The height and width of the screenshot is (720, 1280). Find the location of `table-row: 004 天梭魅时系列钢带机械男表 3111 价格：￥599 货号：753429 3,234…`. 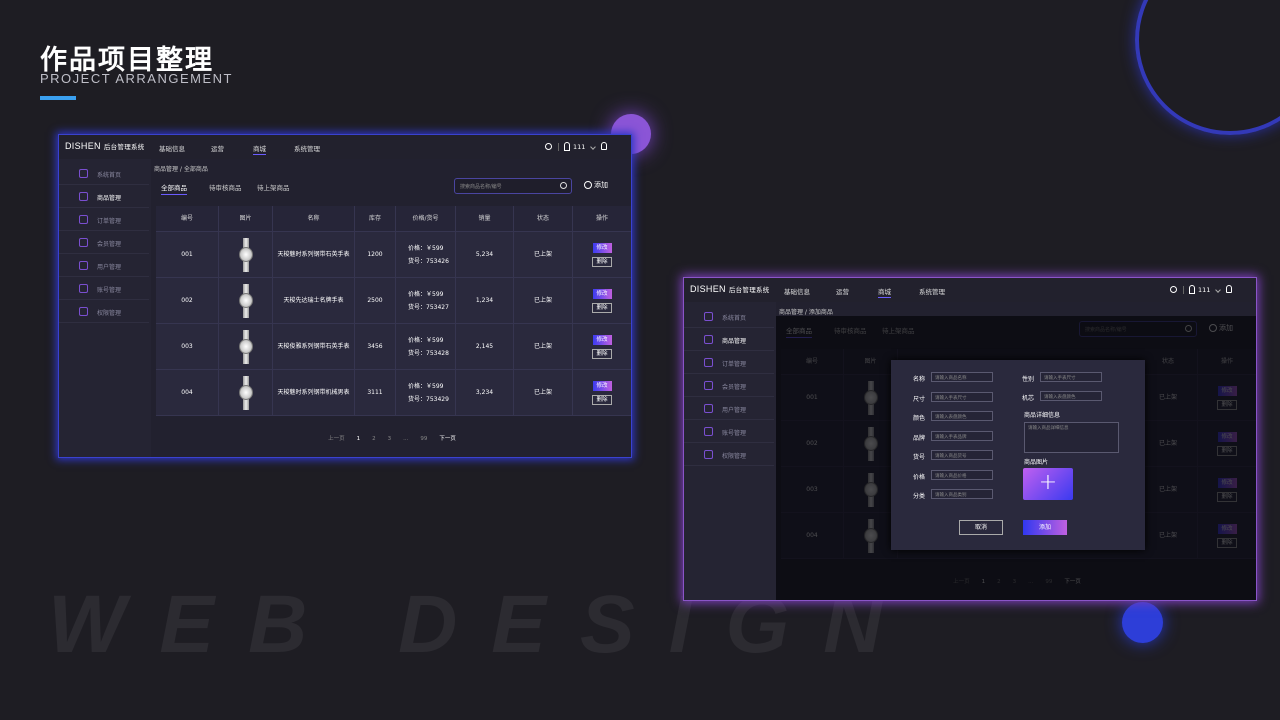

table-row: 004 天梭魅时系列钢带机械男表 3111 价格：￥599 货号：753429 3,234… is located at coordinates (393, 393).